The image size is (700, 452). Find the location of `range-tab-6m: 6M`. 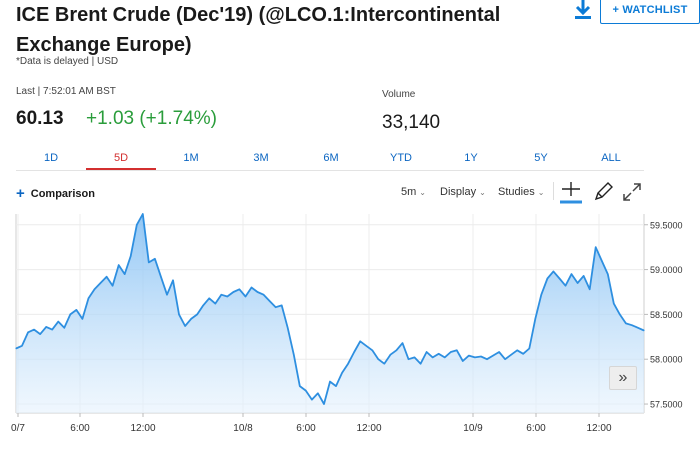

range-tab-6m: 6M is located at coordinates (331, 158).